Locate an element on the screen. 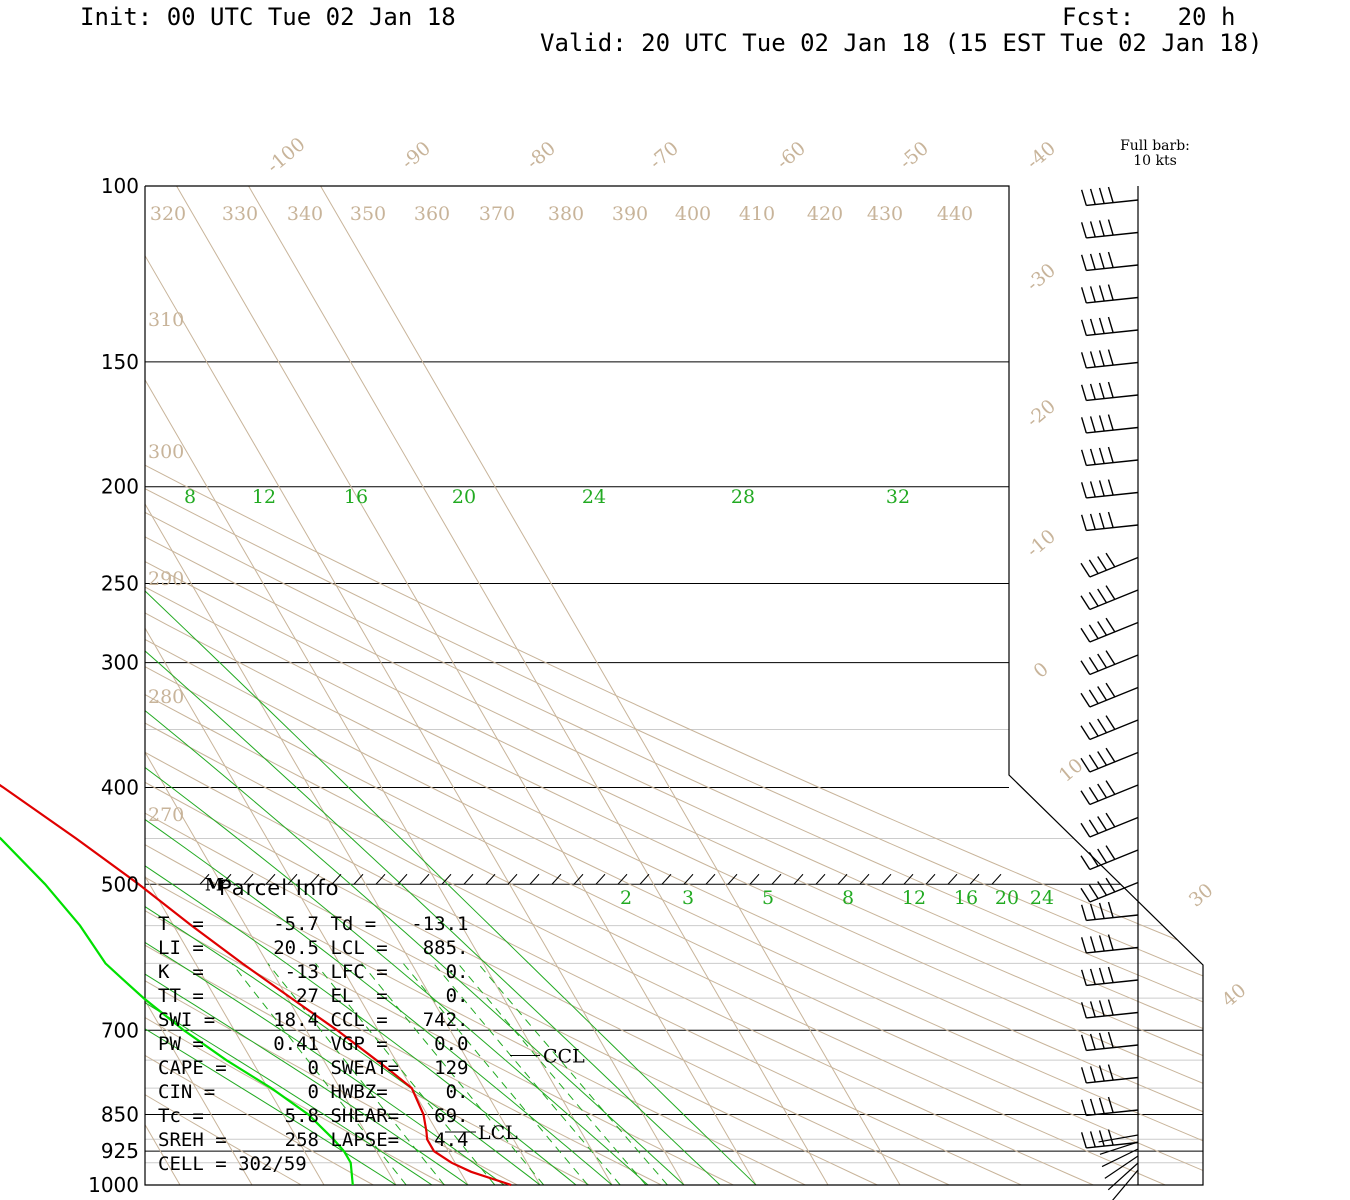 The image size is (1350, 1200). theta-label: 270 is located at coordinates (166, 815).